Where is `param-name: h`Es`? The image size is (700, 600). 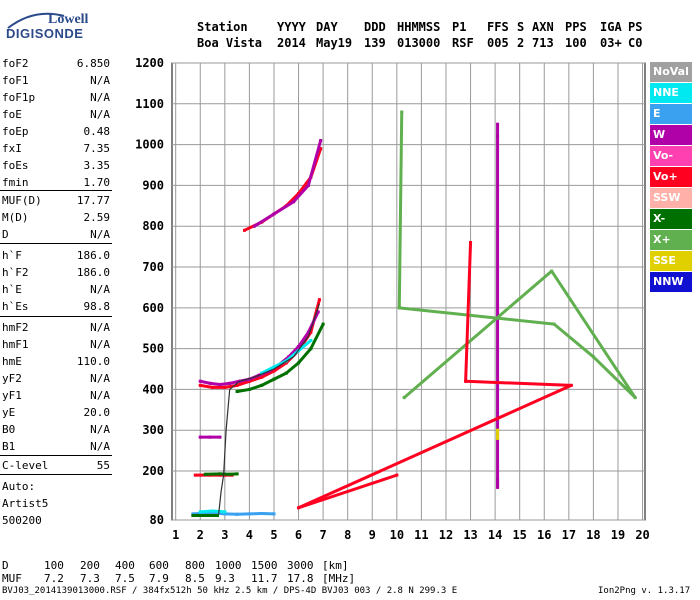
param-name: h`Es is located at coordinates (15, 306).